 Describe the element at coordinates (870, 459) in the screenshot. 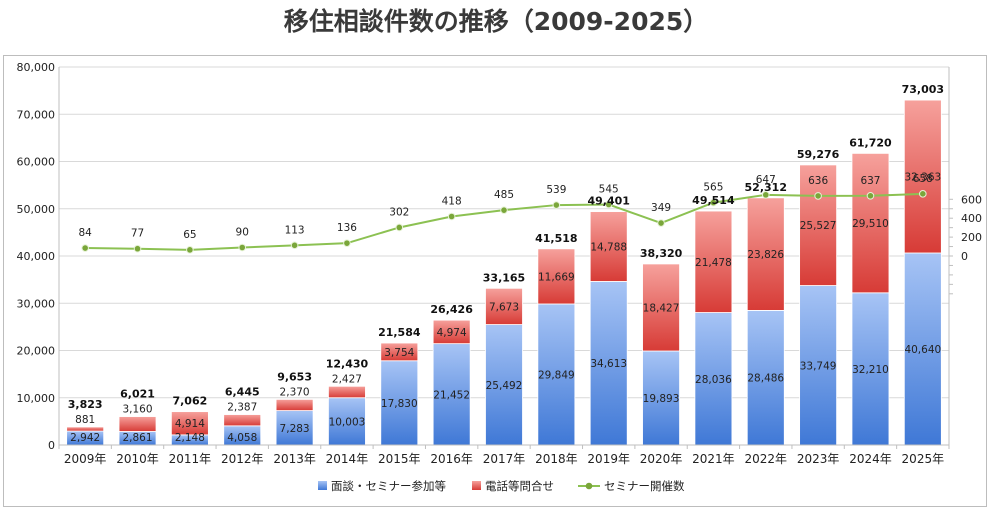

I see `x-tick-label: 2024年` at that location.